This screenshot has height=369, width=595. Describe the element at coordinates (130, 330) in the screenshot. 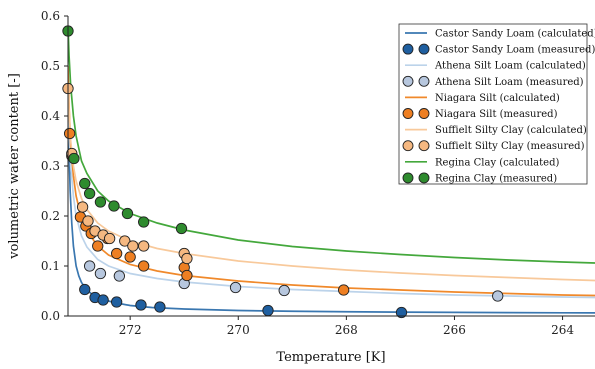

I see `x-tick-label: 272` at that location.